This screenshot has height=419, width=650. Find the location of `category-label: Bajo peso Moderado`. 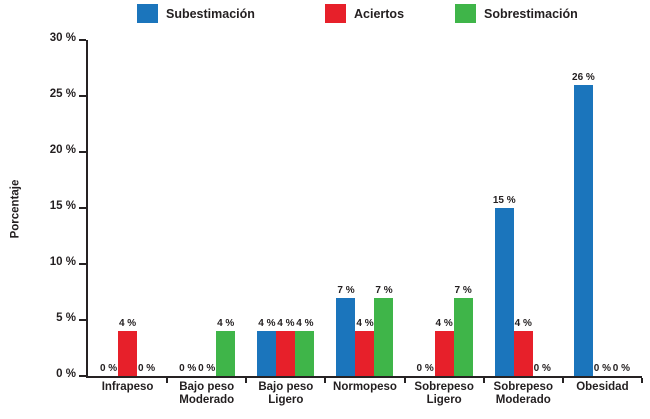

category-label: Bajo peso Moderado is located at coordinates (207, 393).